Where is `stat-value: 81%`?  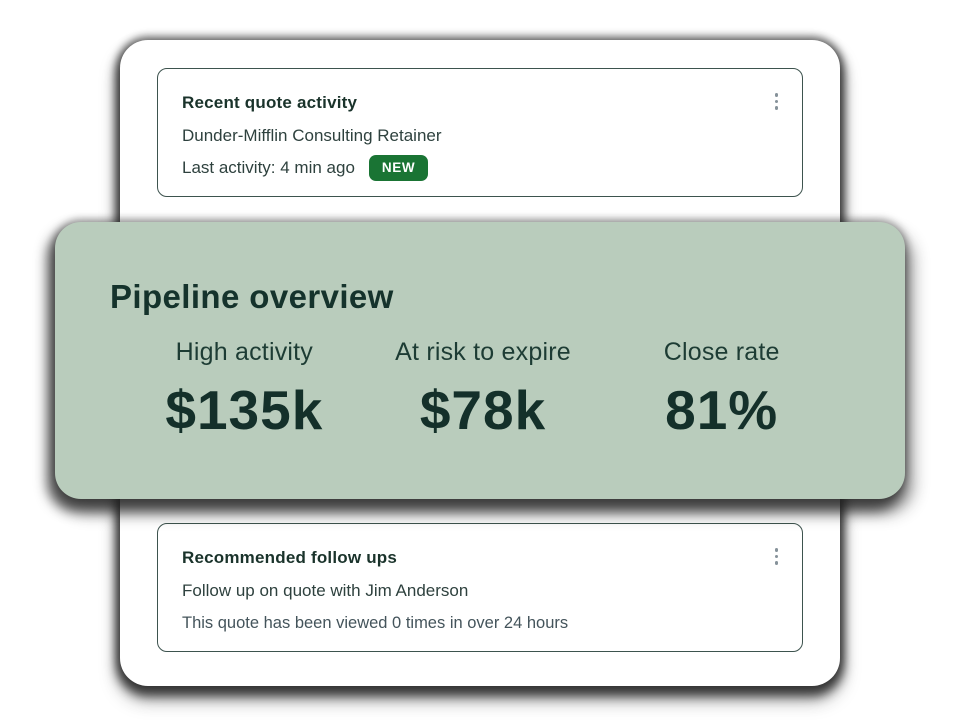
stat-value: 81% is located at coordinates (722, 410).